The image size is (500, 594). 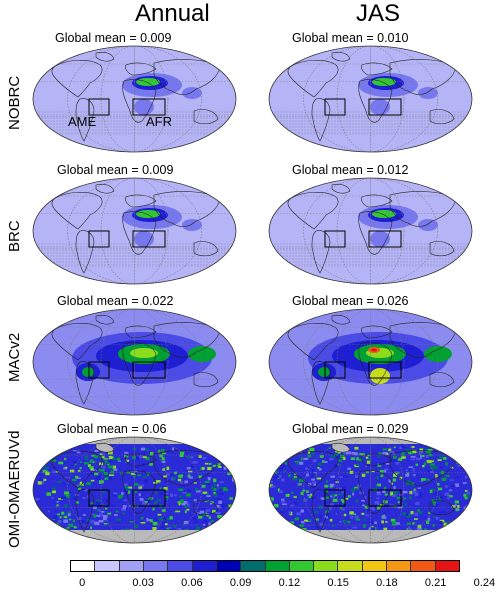 I want to click on colorbar, so click(x=265, y=566).